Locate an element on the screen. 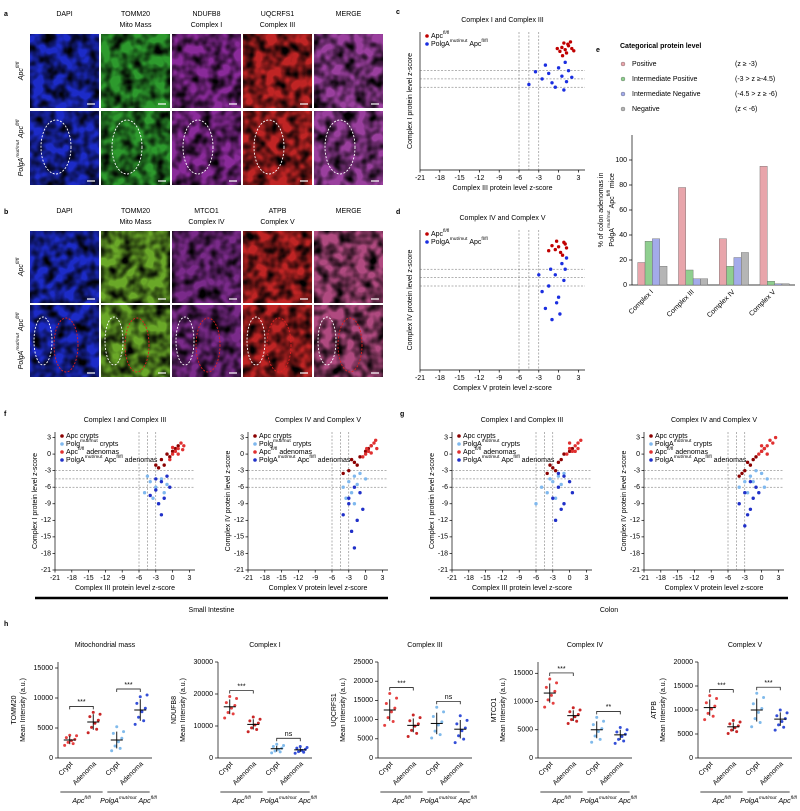 The width and height of the screenshot is (800, 811). x-tick-label: -3 is located at coordinates (156, 578).